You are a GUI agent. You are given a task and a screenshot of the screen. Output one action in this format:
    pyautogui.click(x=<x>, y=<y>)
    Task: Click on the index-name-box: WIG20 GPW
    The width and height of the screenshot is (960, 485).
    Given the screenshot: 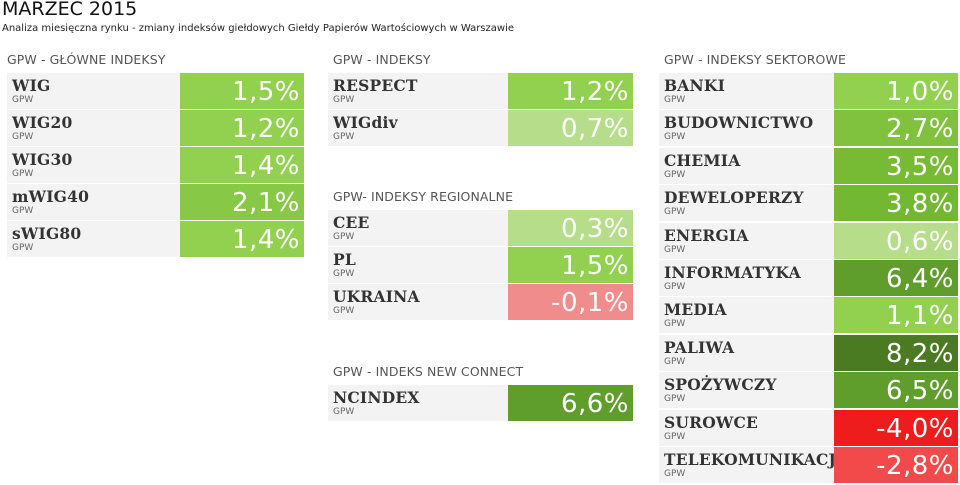 What is the action you would take?
    pyautogui.click(x=93, y=128)
    